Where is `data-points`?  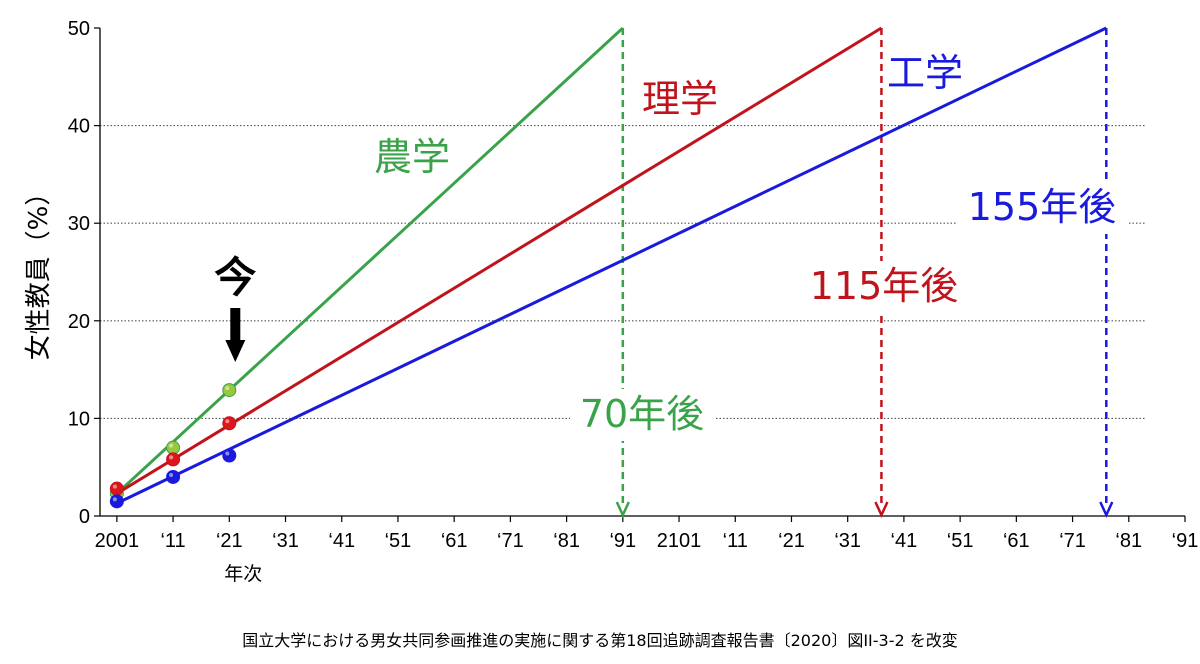
data-points is located at coordinates (173, 446).